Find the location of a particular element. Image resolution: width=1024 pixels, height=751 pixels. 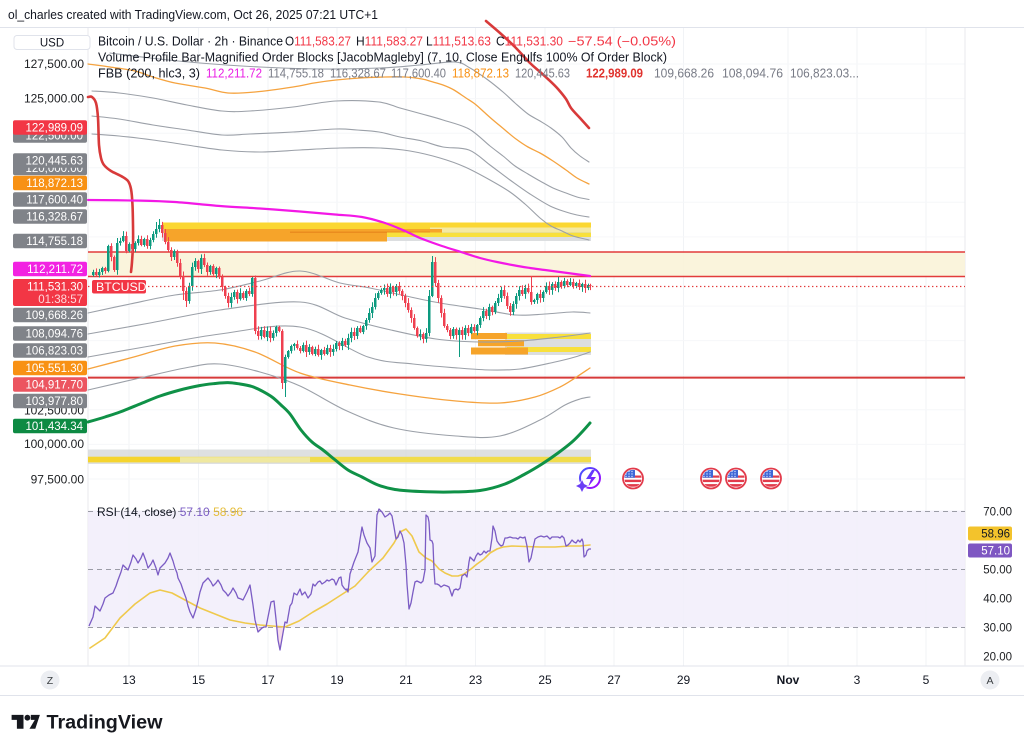

svg-text: Nov is located at coordinates (788, 680).